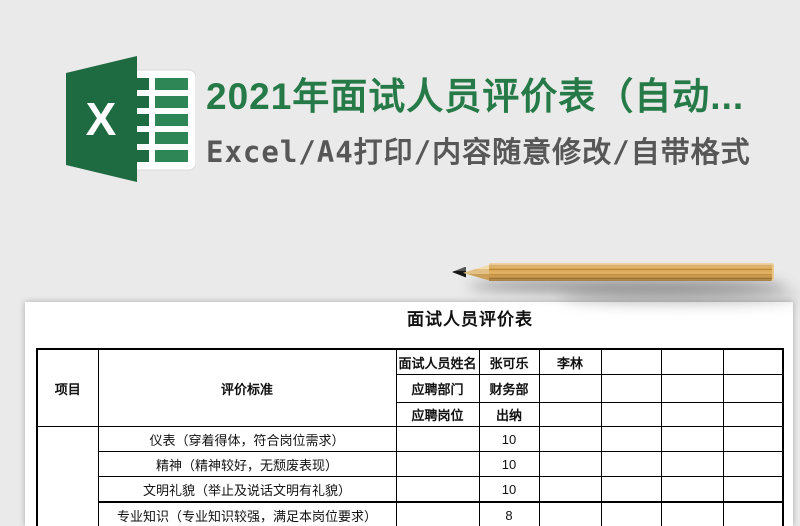 The image size is (800, 526). I want to click on pencil-tip-icon, so click(459, 272).